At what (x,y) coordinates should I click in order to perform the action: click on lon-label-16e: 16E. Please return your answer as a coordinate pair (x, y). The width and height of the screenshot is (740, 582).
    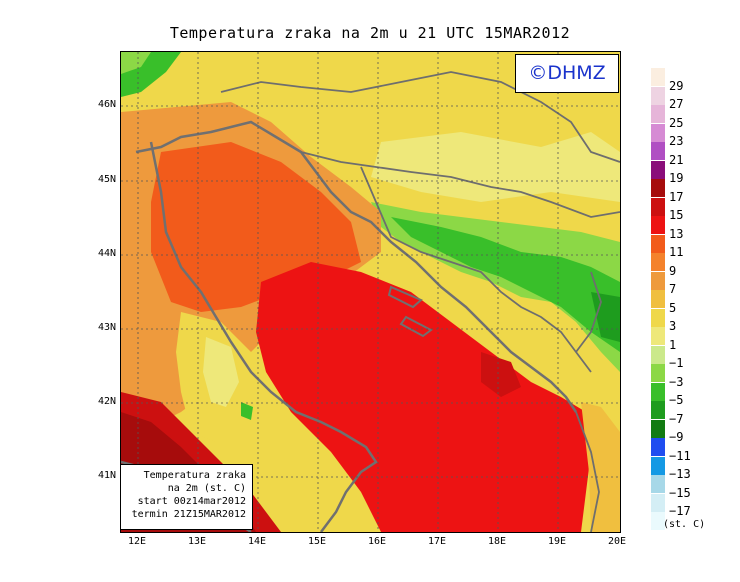
    Looking at the image, I should click on (377, 541).